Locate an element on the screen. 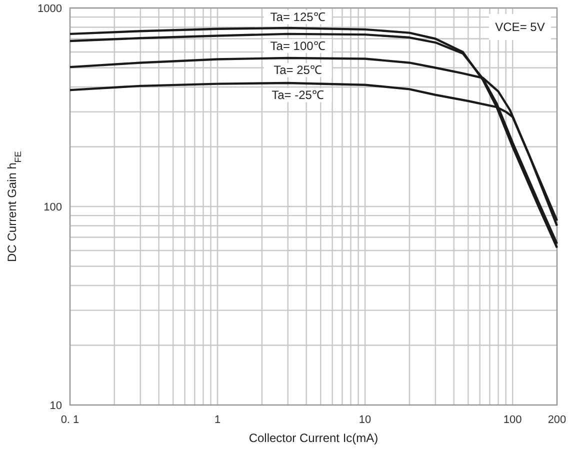 Image resolution: width=573 pixels, height=452 pixels. x-tick-label: 10 is located at coordinates (365, 420).